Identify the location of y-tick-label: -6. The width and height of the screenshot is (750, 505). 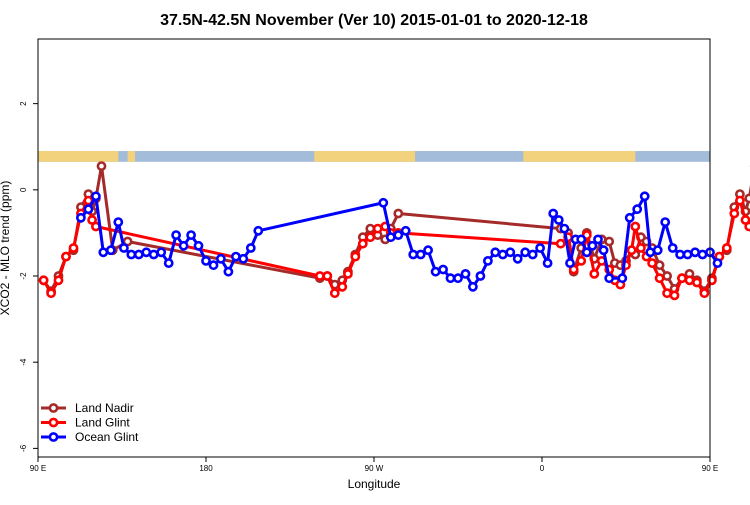
(23, 448).